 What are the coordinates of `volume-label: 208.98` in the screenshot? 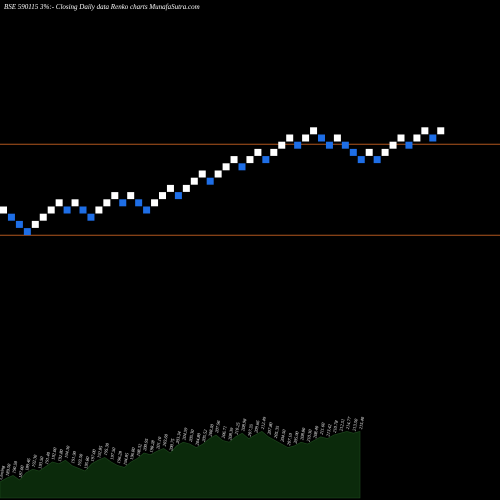 It's located at (243, 425).